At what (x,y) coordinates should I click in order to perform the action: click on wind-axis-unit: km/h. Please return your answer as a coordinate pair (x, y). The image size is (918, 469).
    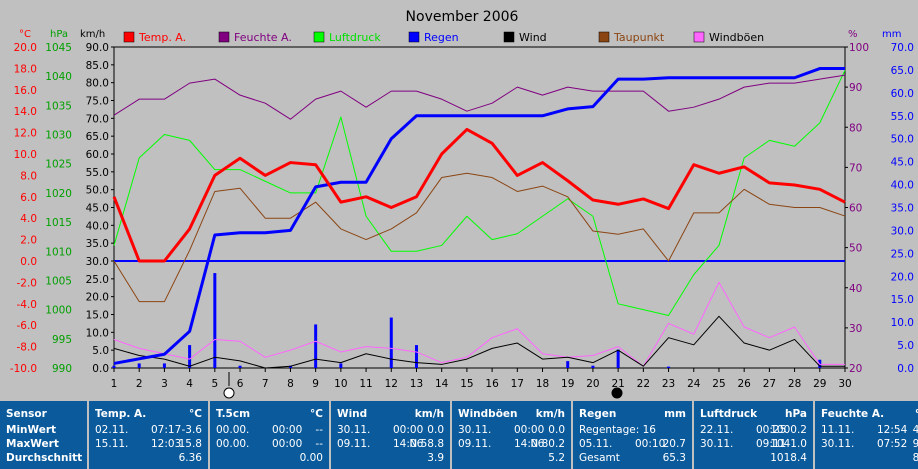
    Looking at the image, I should click on (92, 34).